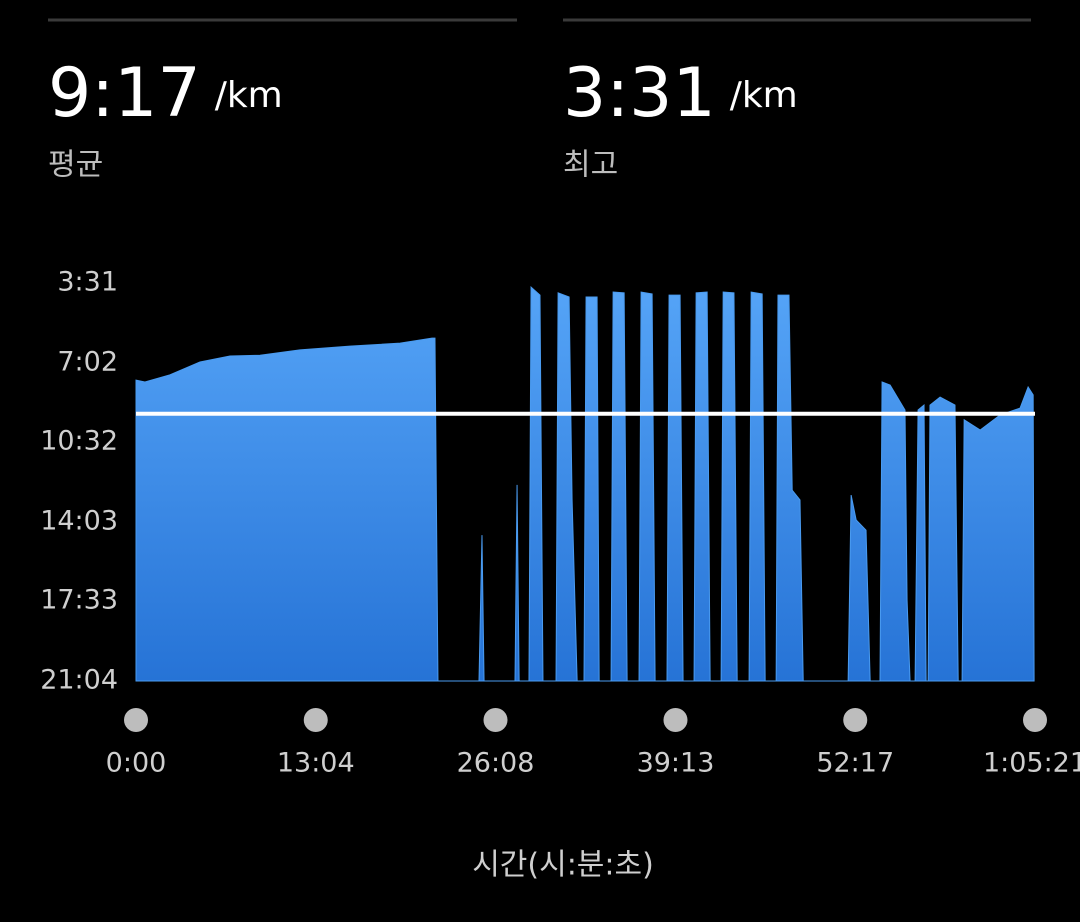 This screenshot has width=1080, height=922. I want to click on y-tick-label: 10:32, so click(79, 441).